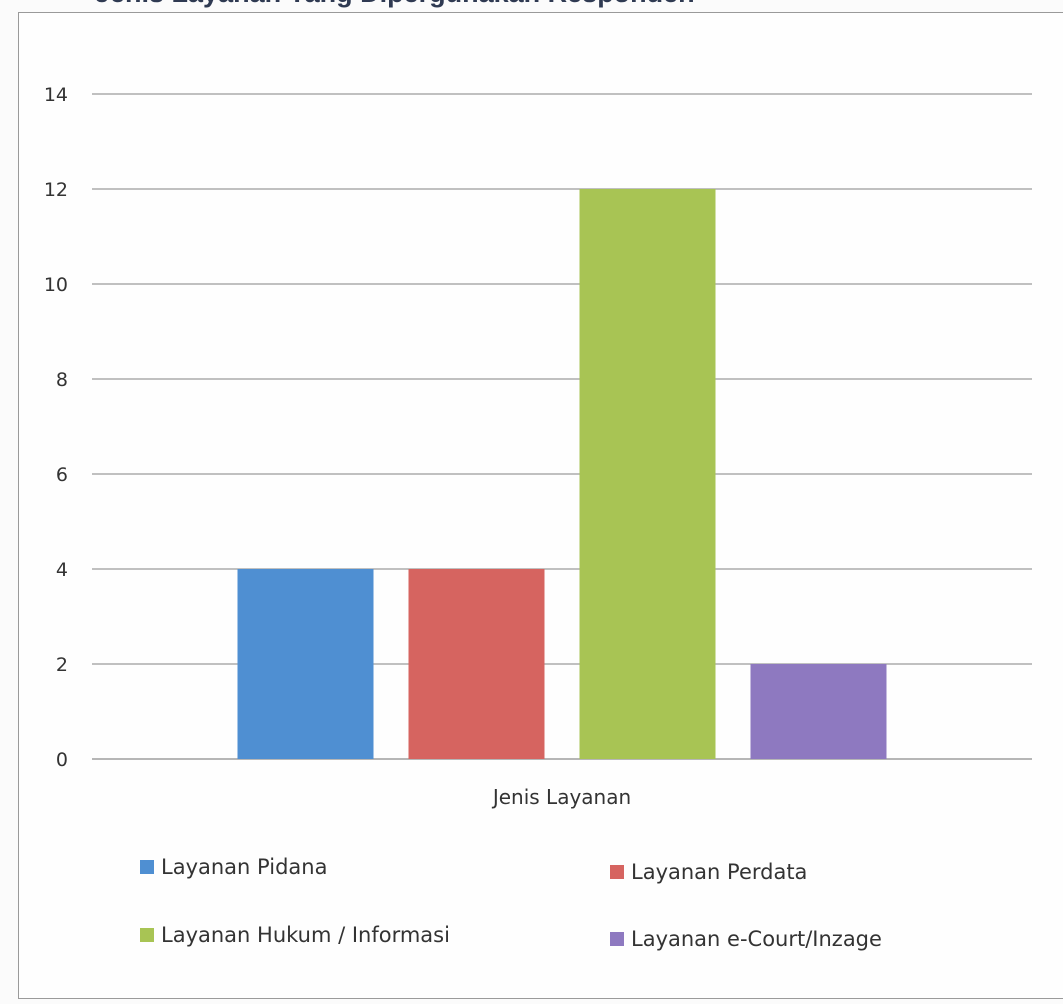  Describe the element at coordinates (62, 570) in the screenshot. I see `y-tick-label: 4` at that location.